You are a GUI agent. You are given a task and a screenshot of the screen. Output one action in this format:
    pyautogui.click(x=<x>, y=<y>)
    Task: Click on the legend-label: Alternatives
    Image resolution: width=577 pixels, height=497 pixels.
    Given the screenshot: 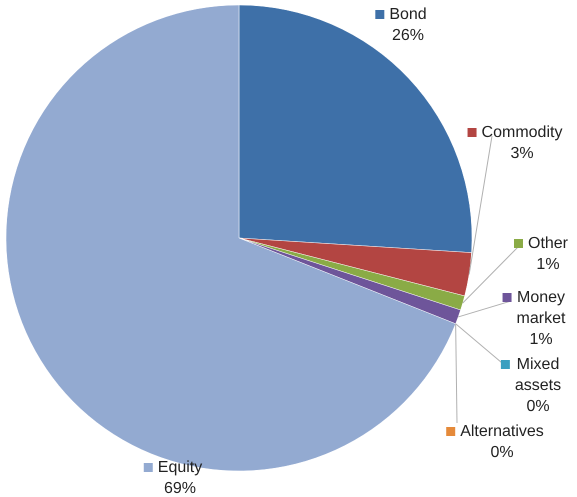 What is the action you would take?
    pyautogui.click(x=502, y=431)
    